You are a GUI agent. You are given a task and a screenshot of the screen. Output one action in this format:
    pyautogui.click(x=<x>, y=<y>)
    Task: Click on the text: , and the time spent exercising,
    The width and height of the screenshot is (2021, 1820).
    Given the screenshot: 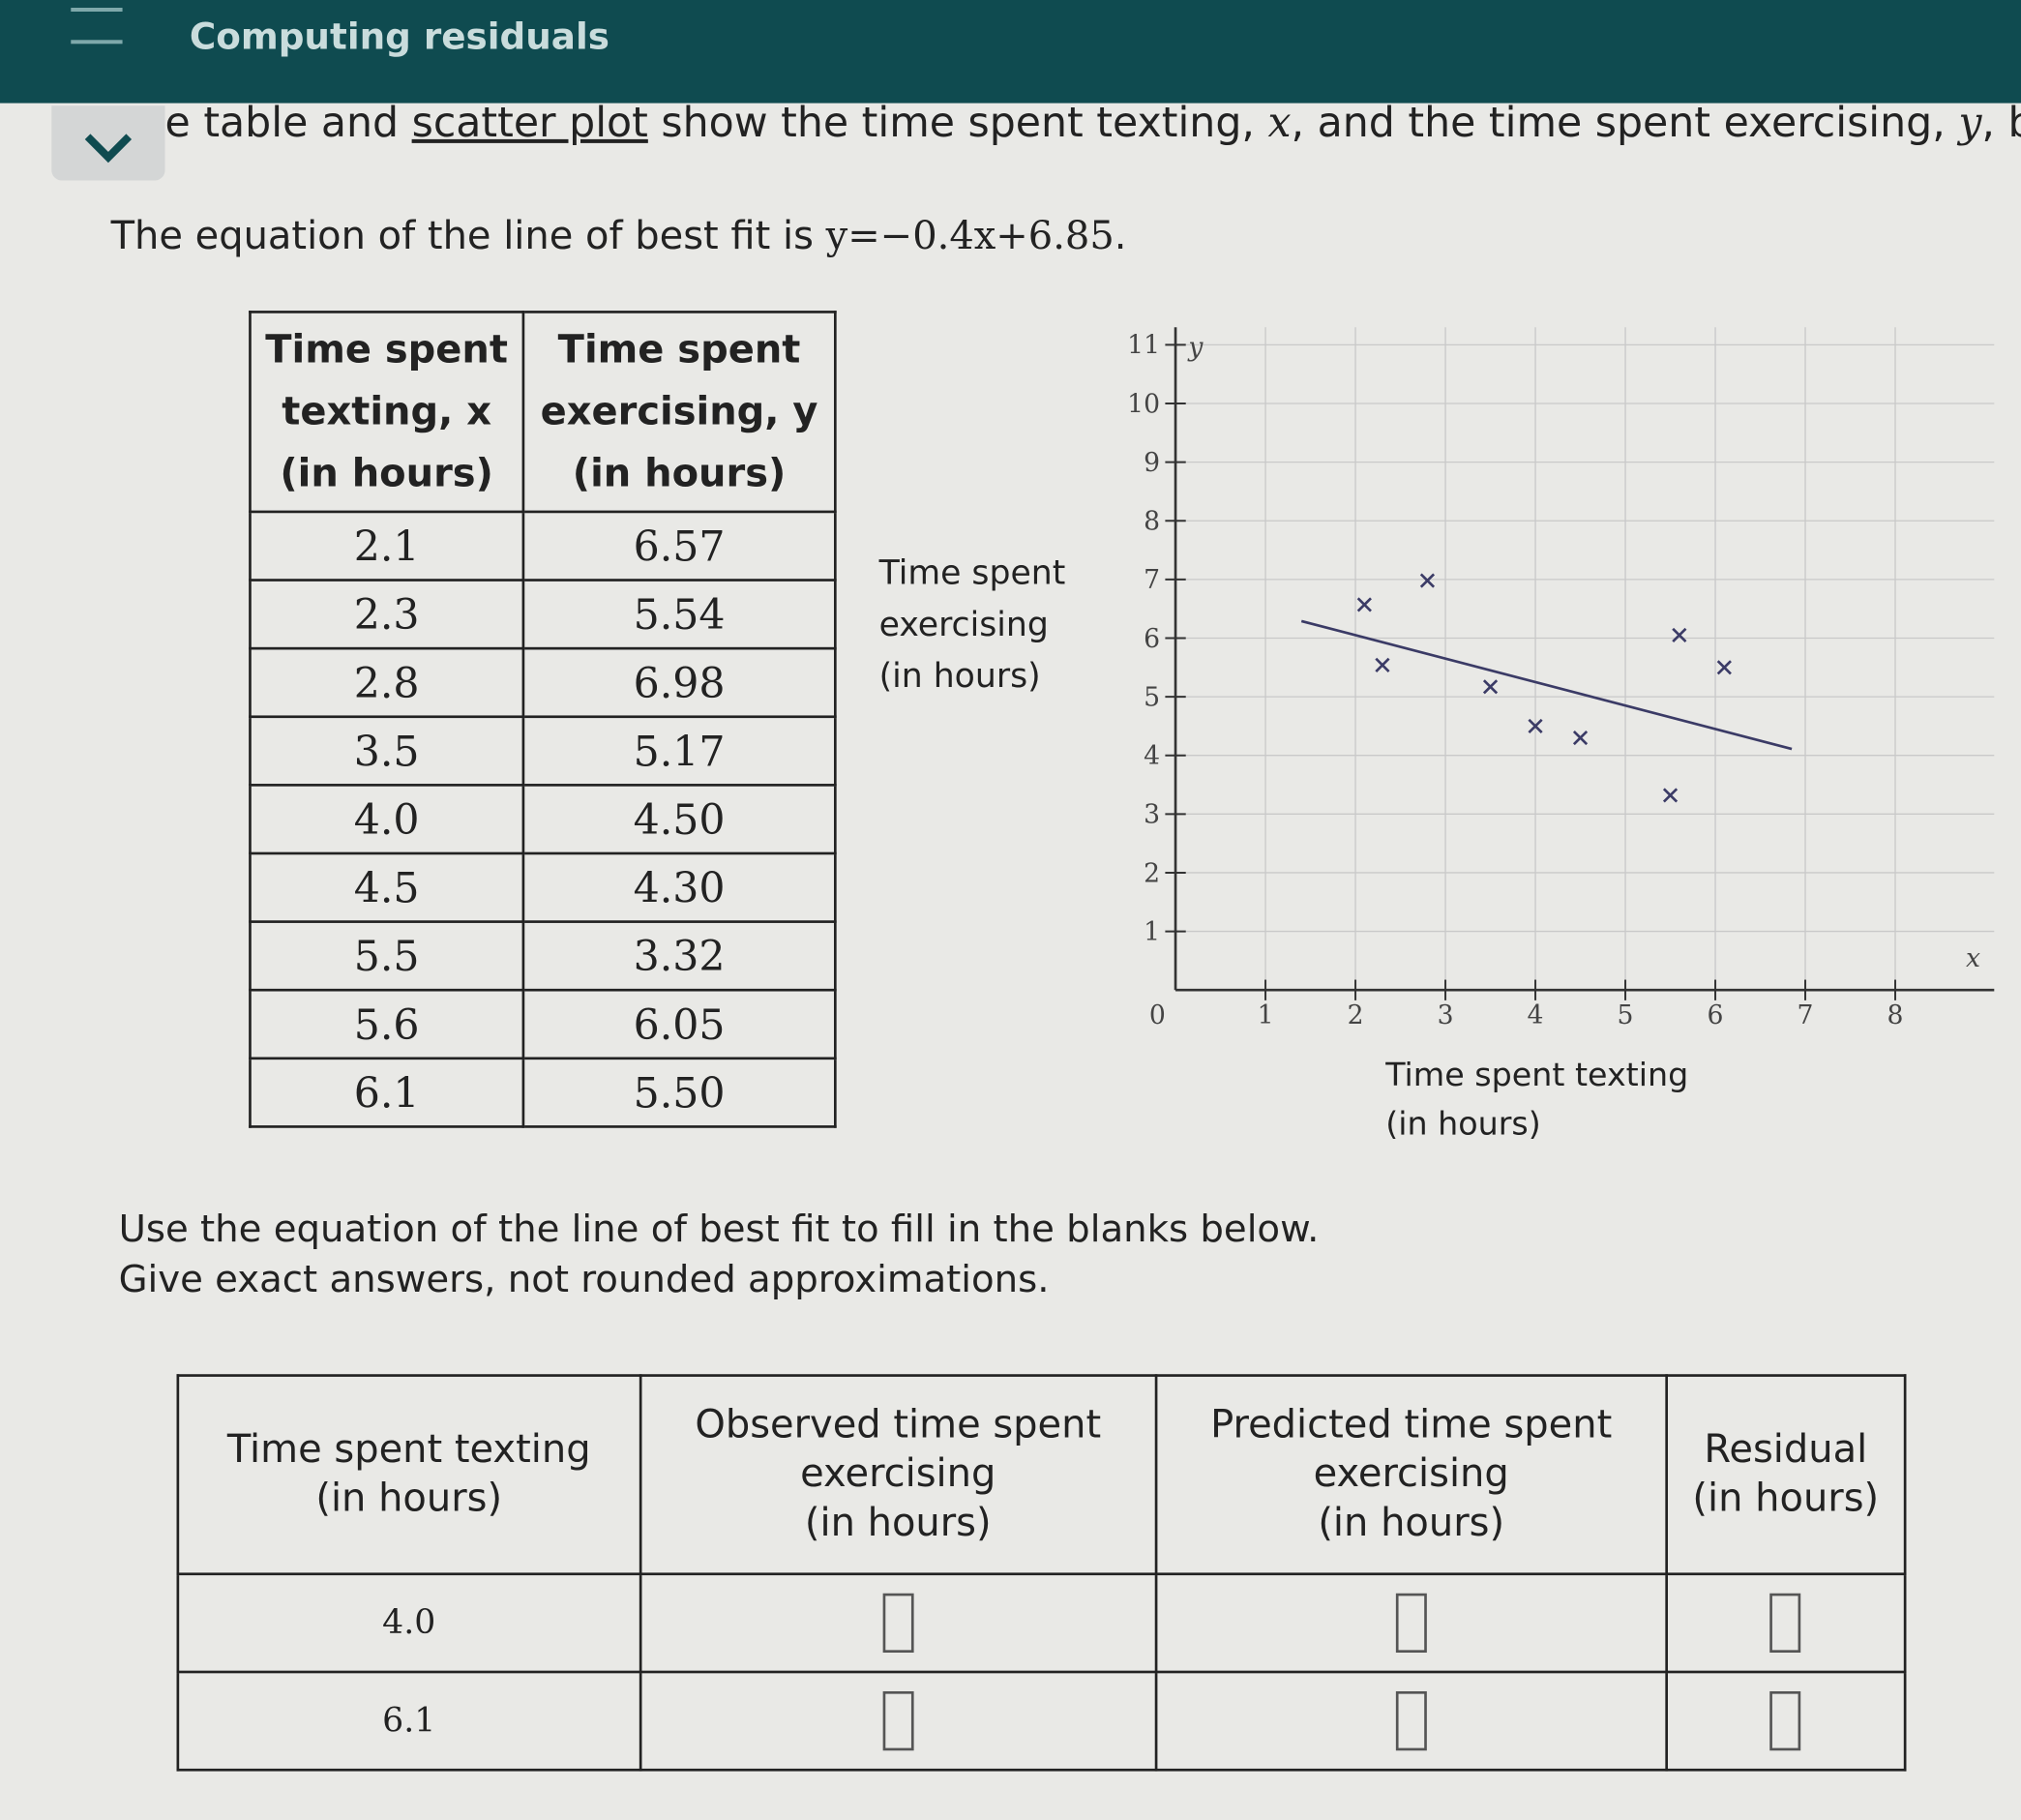 What is the action you would take?
    pyautogui.click(x=1625, y=122)
    